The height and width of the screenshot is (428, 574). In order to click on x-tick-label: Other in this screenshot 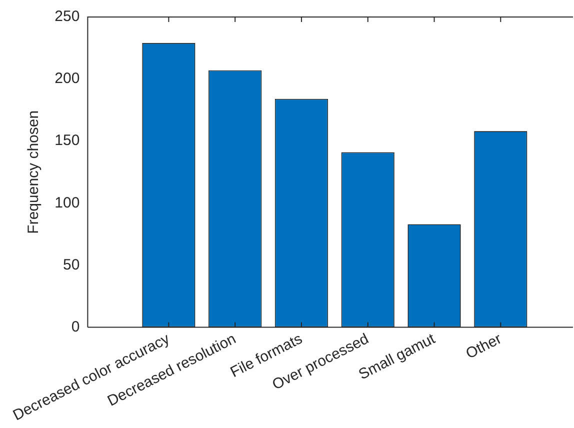, I will do `click(483, 346)`.